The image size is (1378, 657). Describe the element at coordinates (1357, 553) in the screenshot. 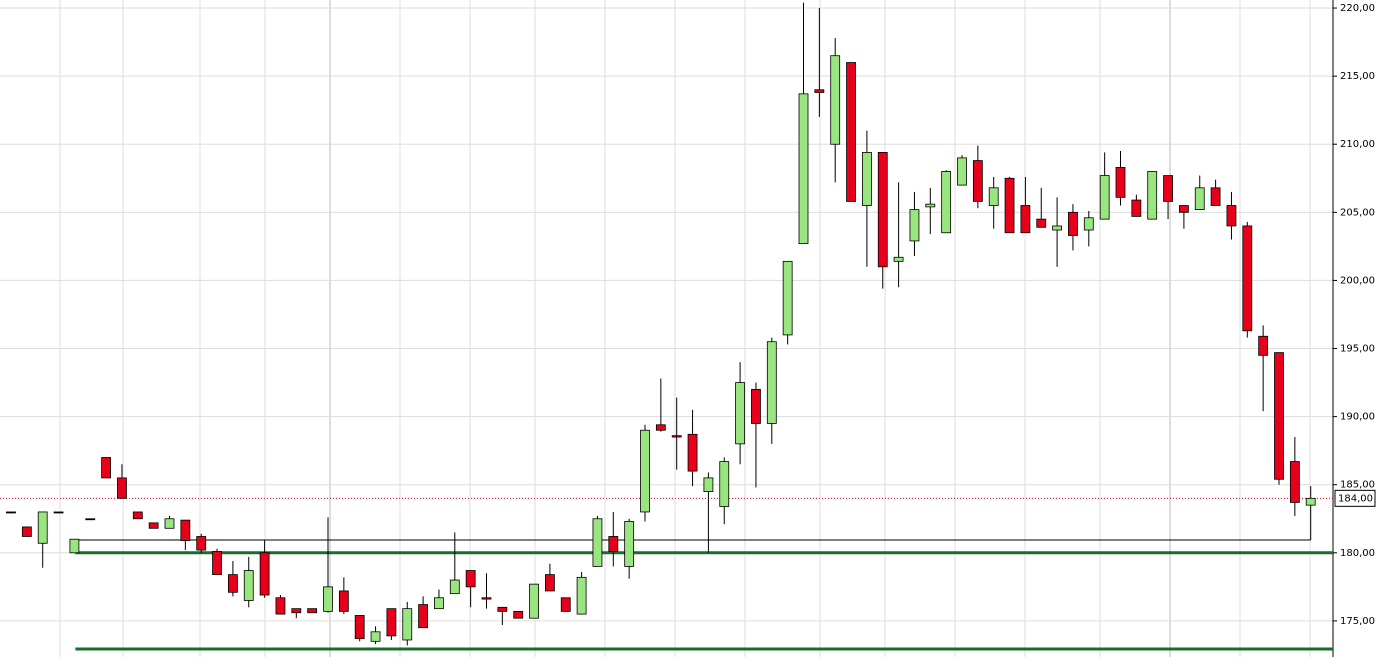

I see `y-tick-label: 180,00` at that location.